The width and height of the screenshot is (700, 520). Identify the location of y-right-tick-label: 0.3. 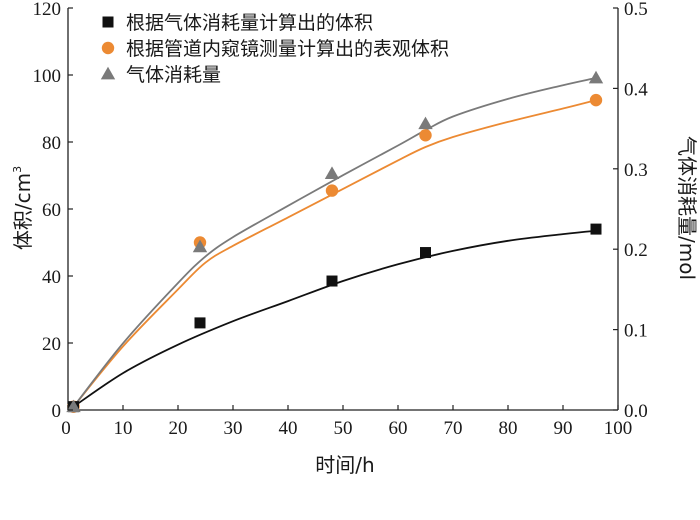
(636, 170).